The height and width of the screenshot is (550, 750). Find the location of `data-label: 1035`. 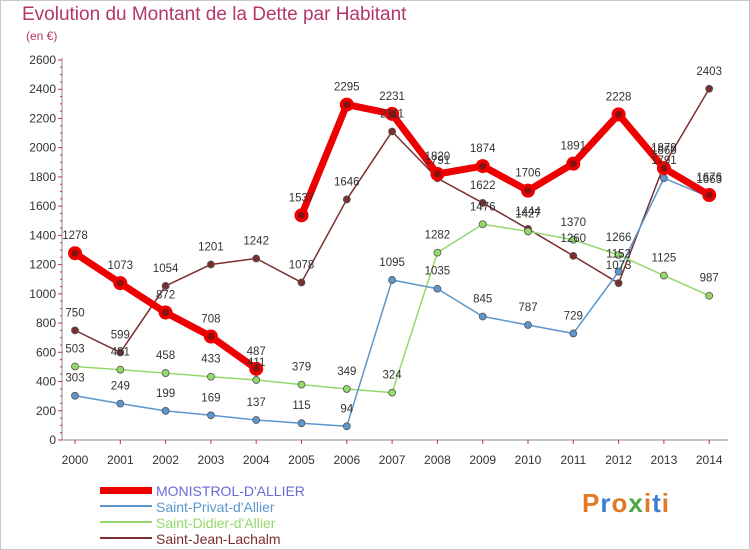

data-label: 1035 is located at coordinates (438, 272).